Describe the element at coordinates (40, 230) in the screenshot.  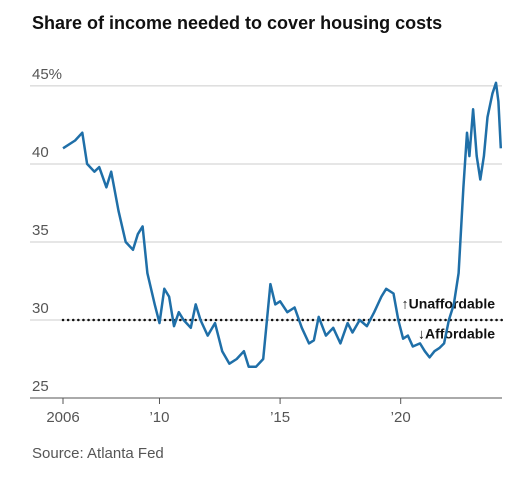
I see `y-tick-label: 35` at that location.